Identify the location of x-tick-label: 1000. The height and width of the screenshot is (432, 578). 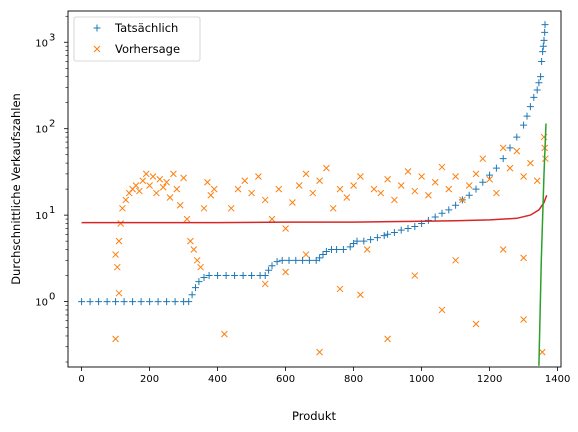
(421, 379).